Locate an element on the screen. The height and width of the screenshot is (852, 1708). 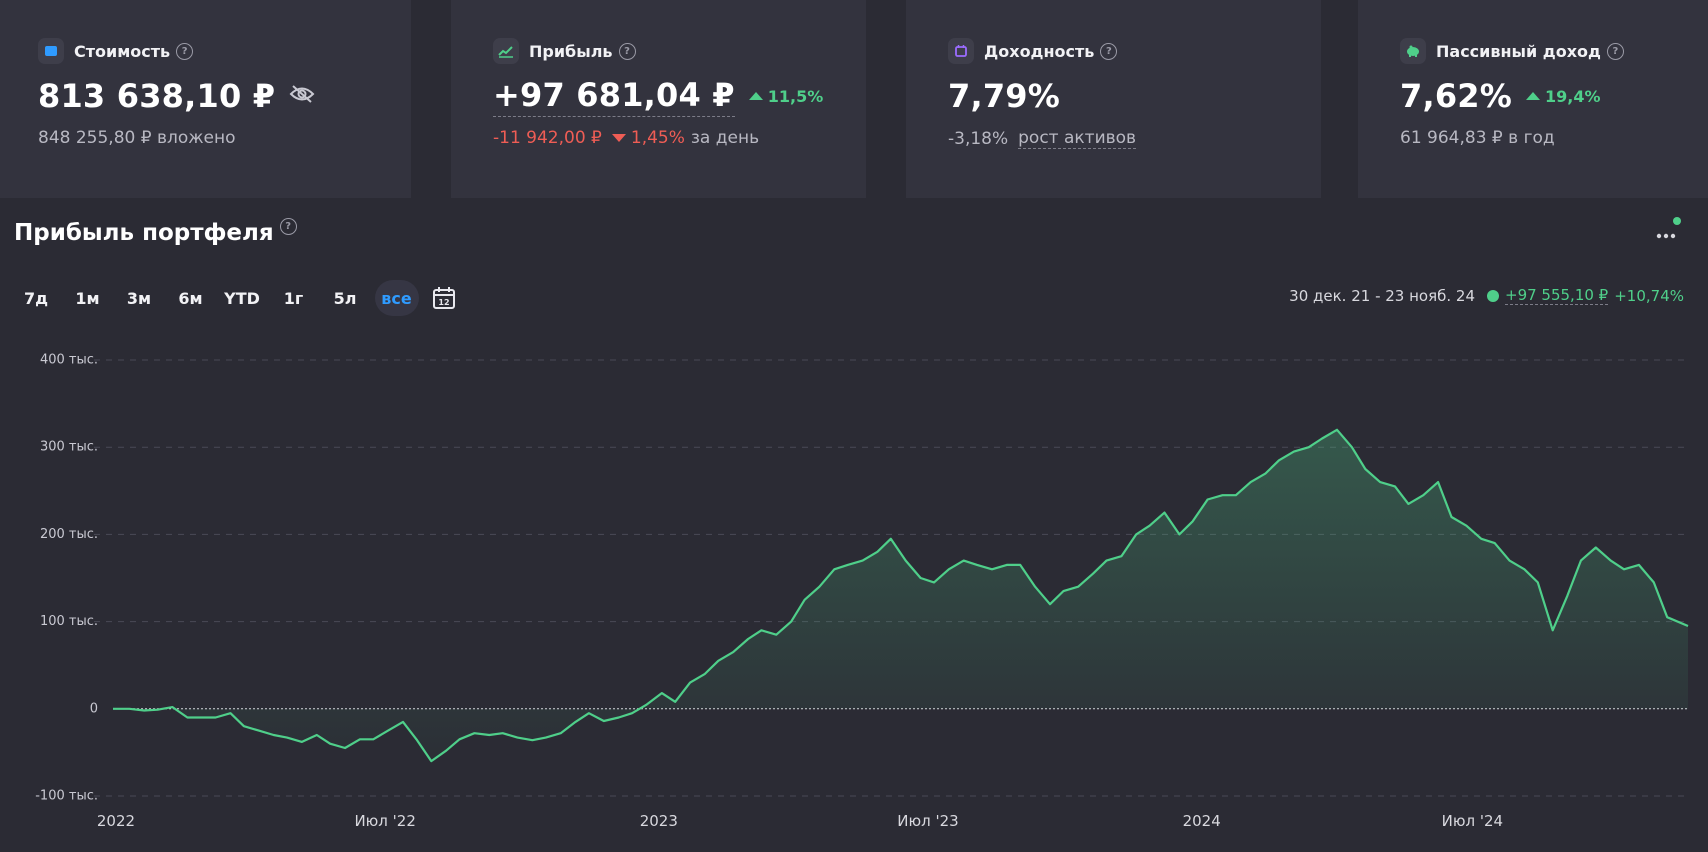
asset-growth: -3,18% рост активов is located at coordinates (1134, 138).